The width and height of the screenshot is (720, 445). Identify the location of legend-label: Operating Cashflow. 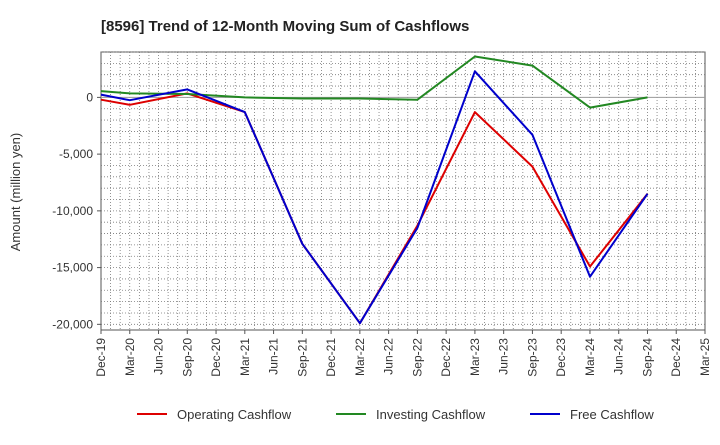
(234, 414).